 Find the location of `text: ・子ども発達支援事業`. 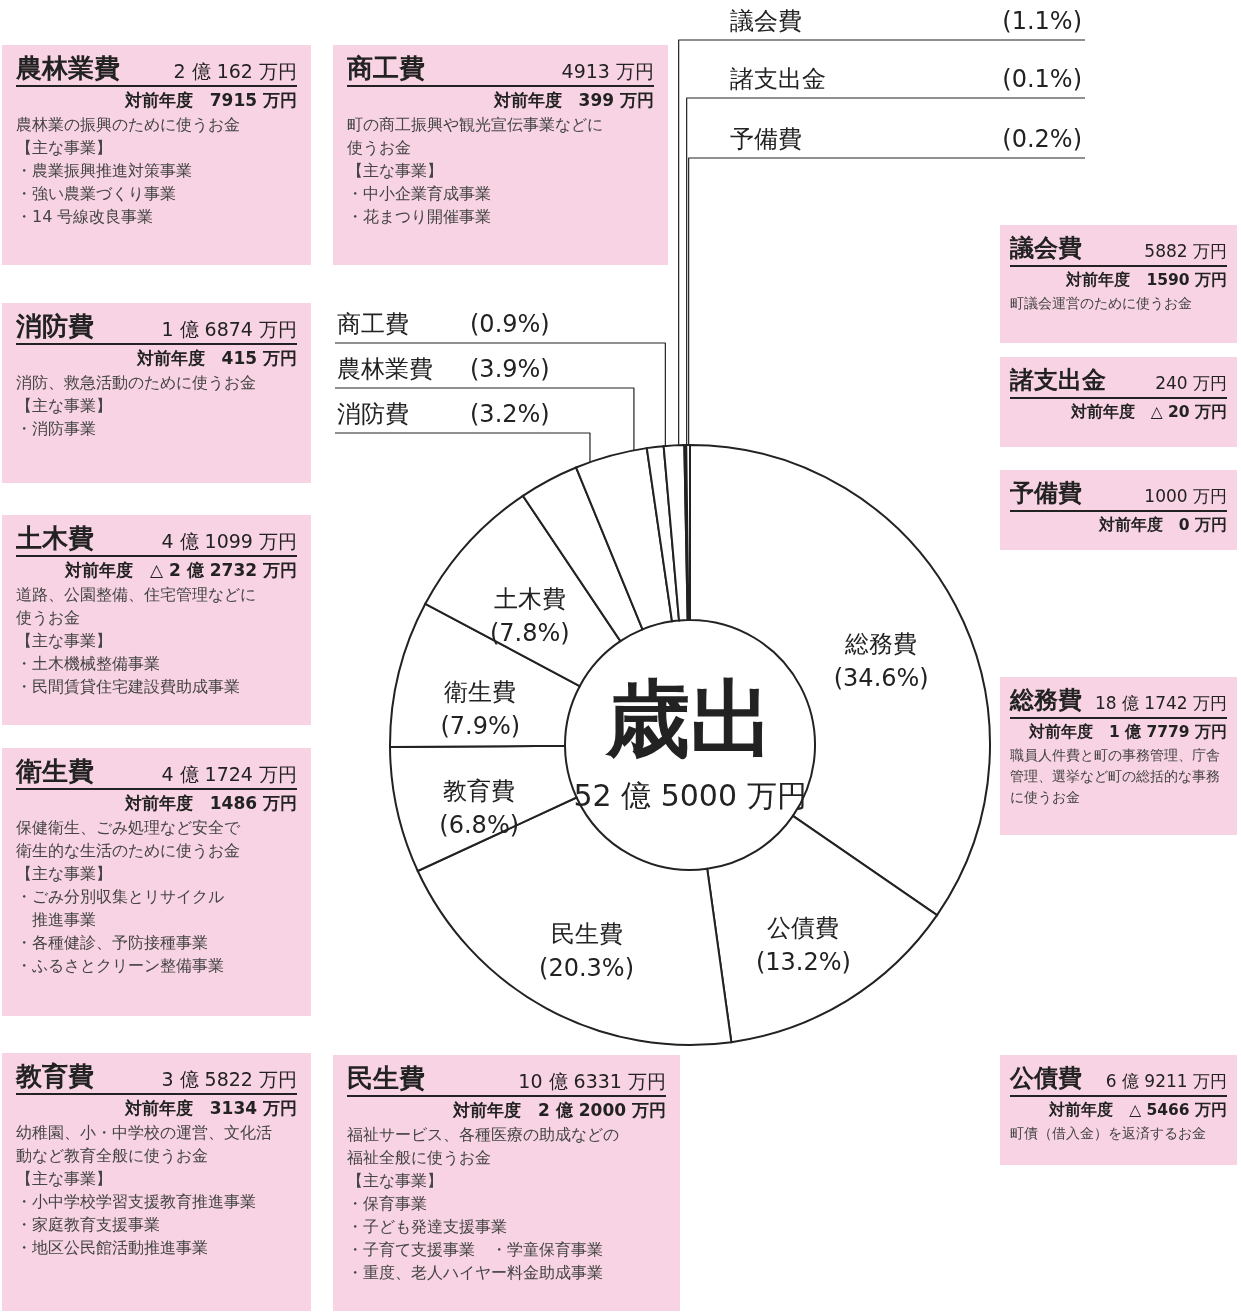

text: ・子ども発達支援事業 is located at coordinates (427, 1227).